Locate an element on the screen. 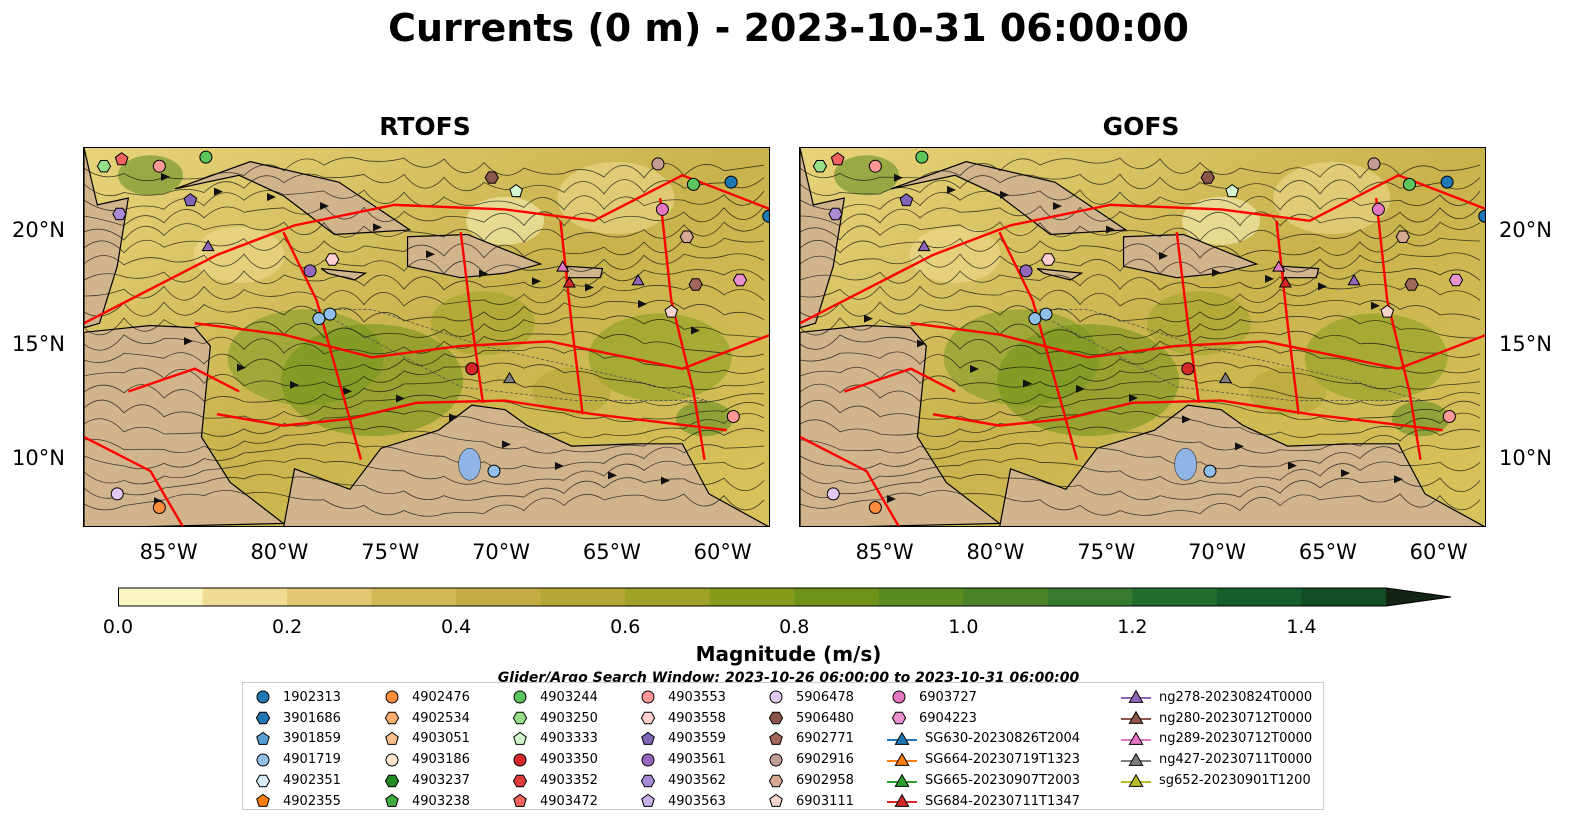  legend-label: 4902534 is located at coordinates (441, 718).